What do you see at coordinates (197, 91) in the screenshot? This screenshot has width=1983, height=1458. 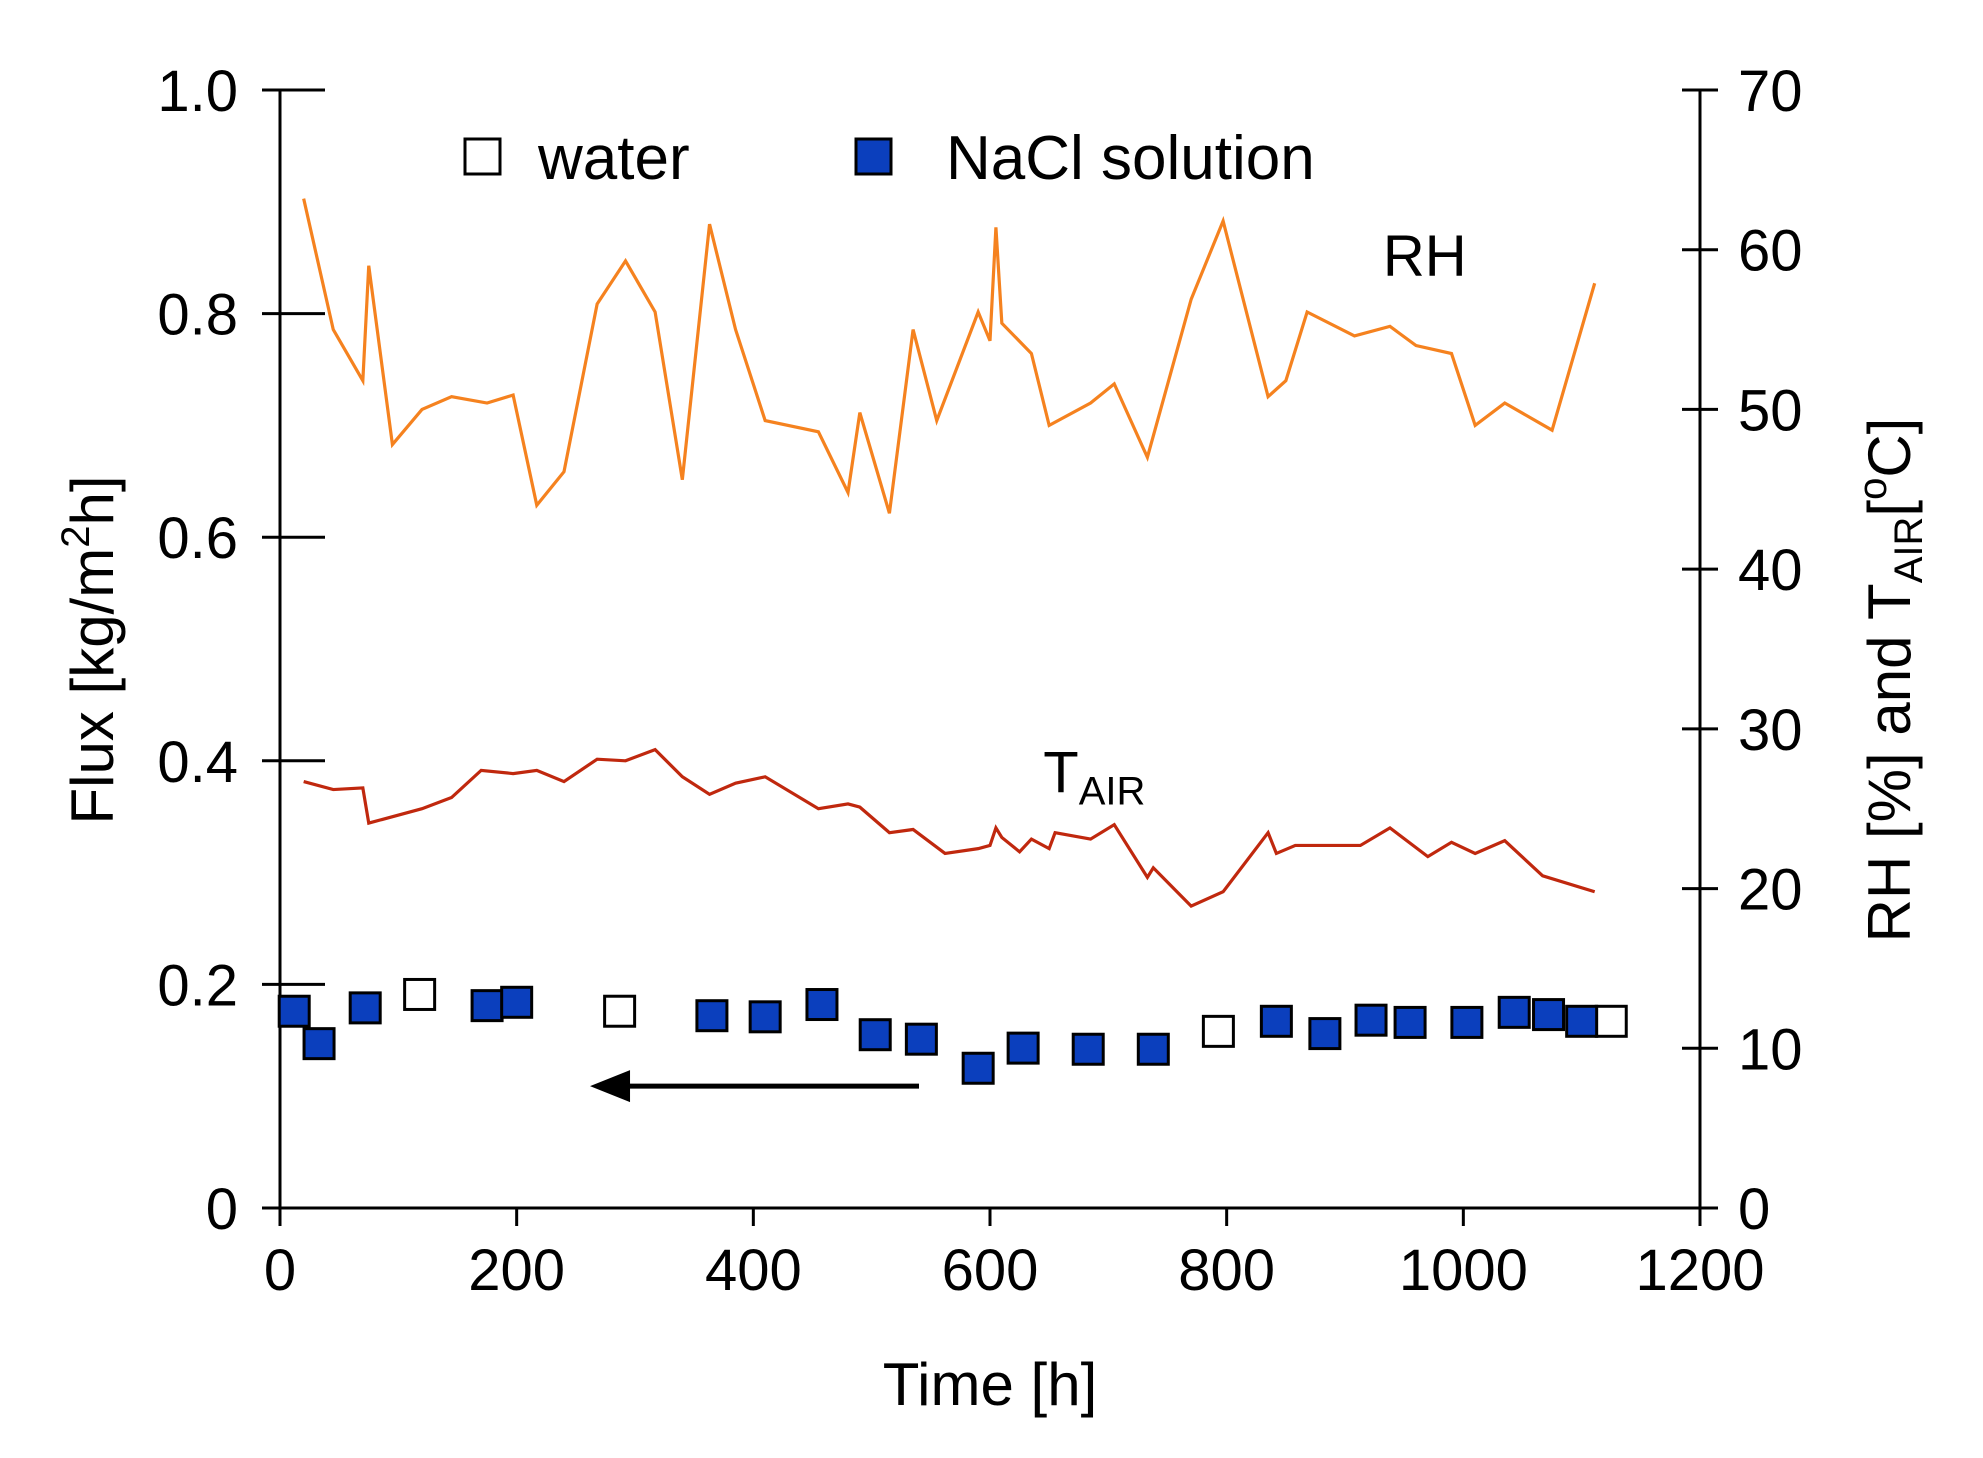 I see `left-y-tick-label: 1.0` at bounding box center [197, 91].